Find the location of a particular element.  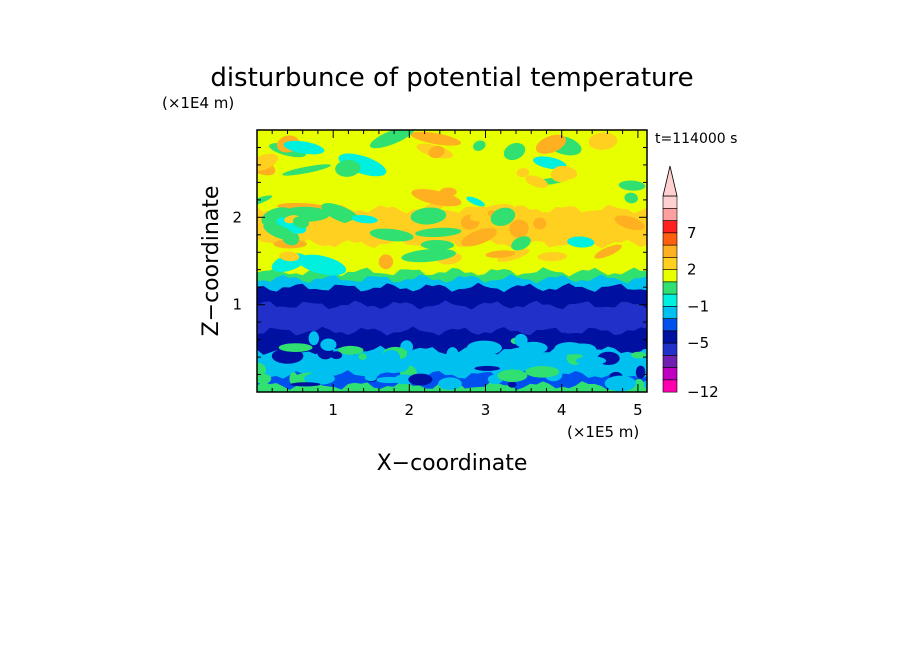

x-tick-label: 5 is located at coordinates (638, 410).